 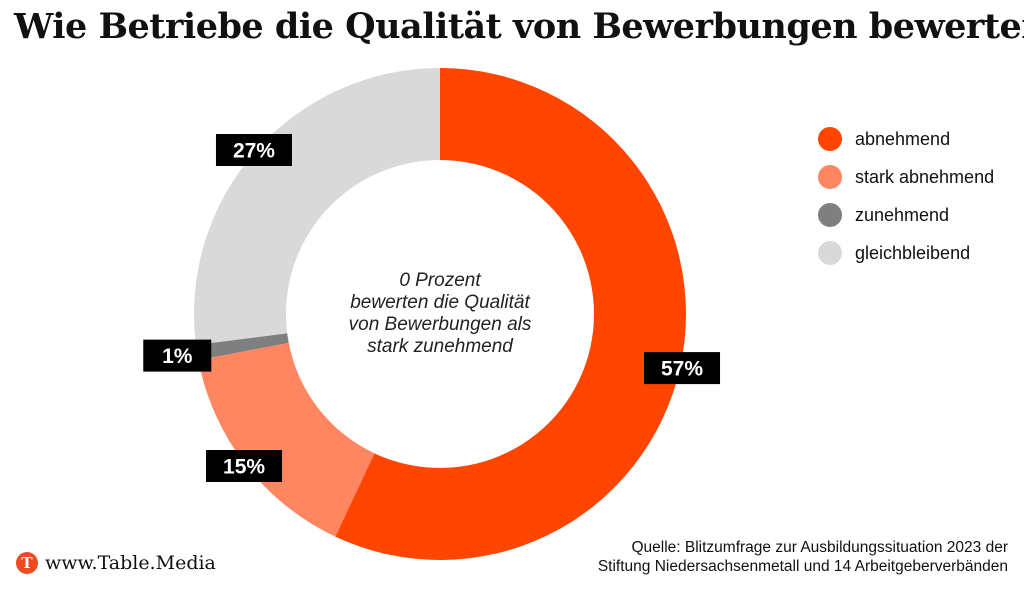 I want to click on legend-item-stark-abnehmend: stark abnehmend, so click(x=906, y=177).